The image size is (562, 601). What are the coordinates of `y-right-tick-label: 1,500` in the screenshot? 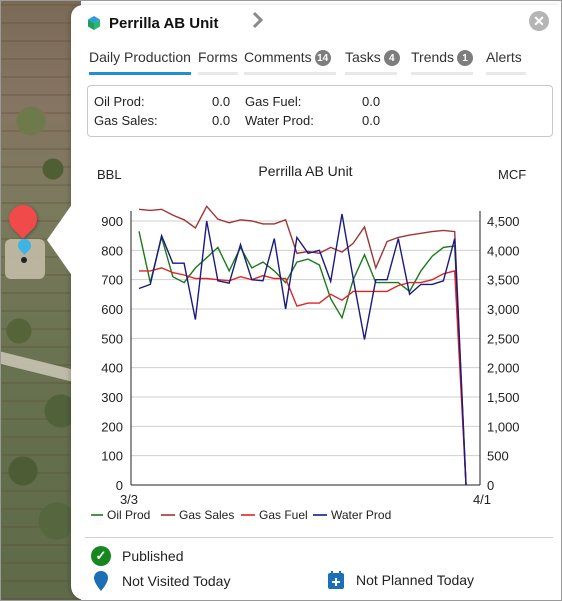 It's located at (503, 397).